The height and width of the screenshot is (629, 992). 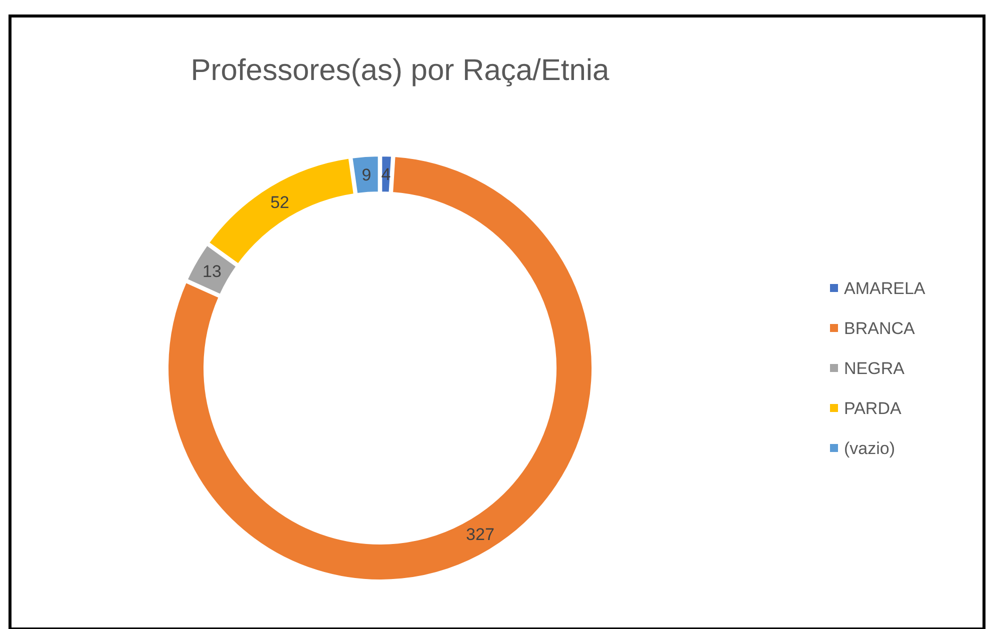 I want to click on data-label: 52, so click(x=280, y=202).